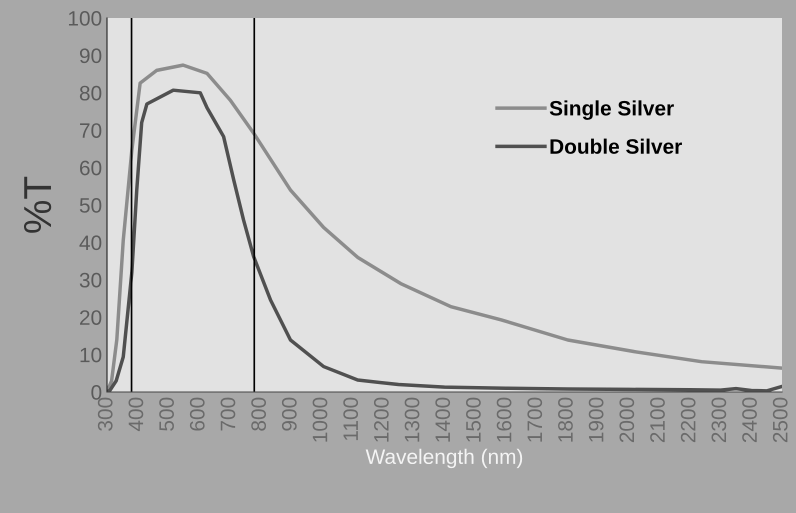 The width and height of the screenshot is (796, 513). Describe the element at coordinates (504, 420) in the screenshot. I see `x-tick-label: 1600` at that location.